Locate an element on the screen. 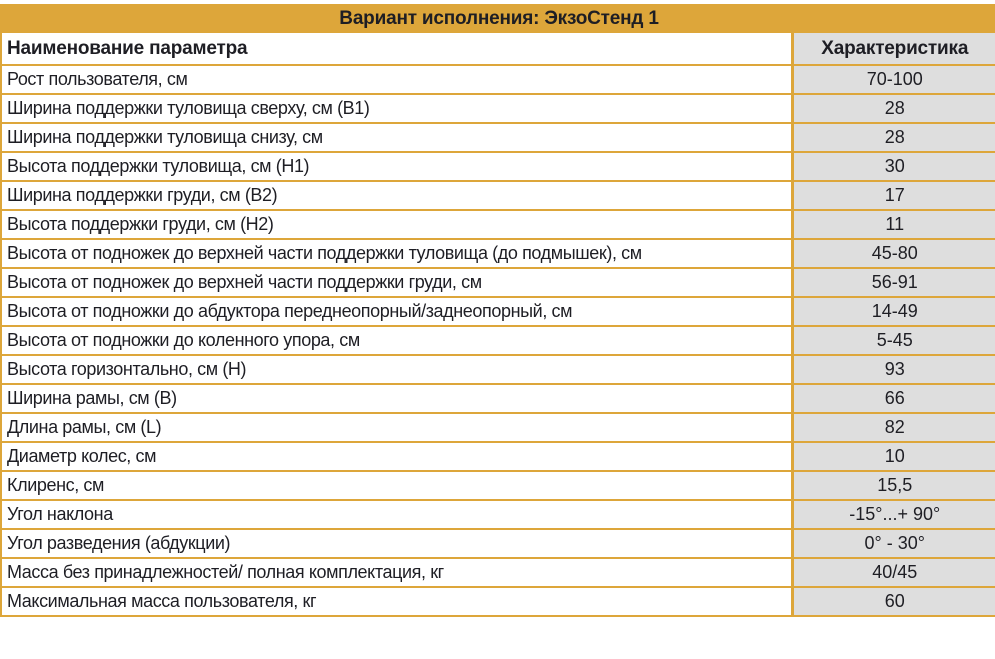 This screenshot has height=659, width=995. parameter-name-cell: Диаметр колес, см is located at coordinates (397, 457).